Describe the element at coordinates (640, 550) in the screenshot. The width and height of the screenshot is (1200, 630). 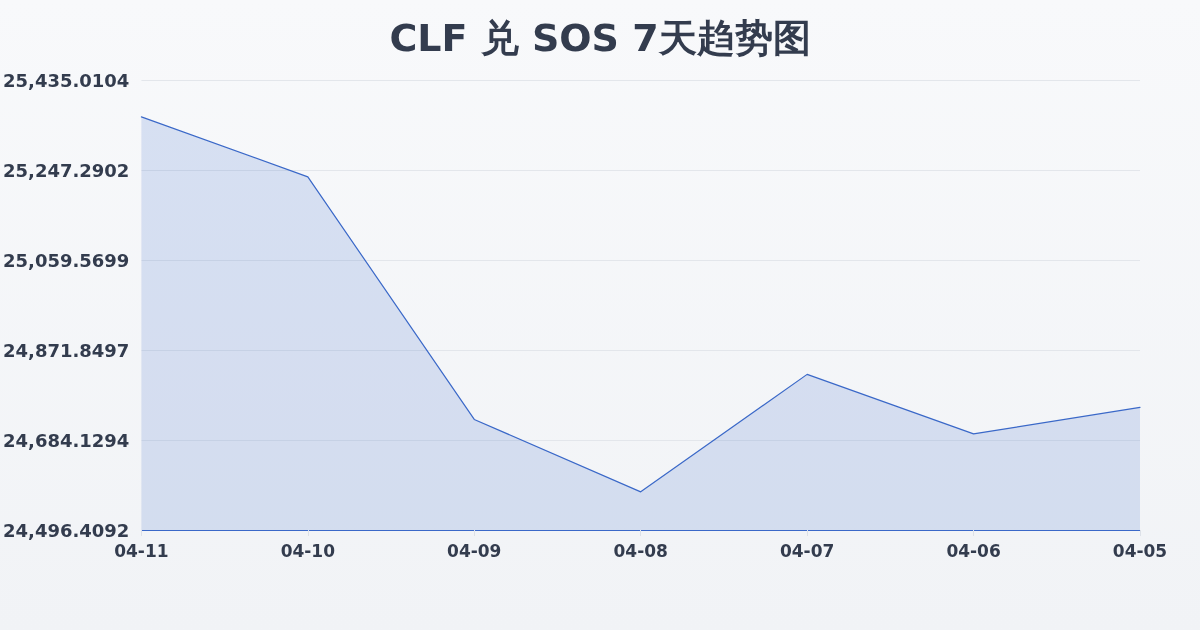
I see `x-tick-label: 04-08` at that location.